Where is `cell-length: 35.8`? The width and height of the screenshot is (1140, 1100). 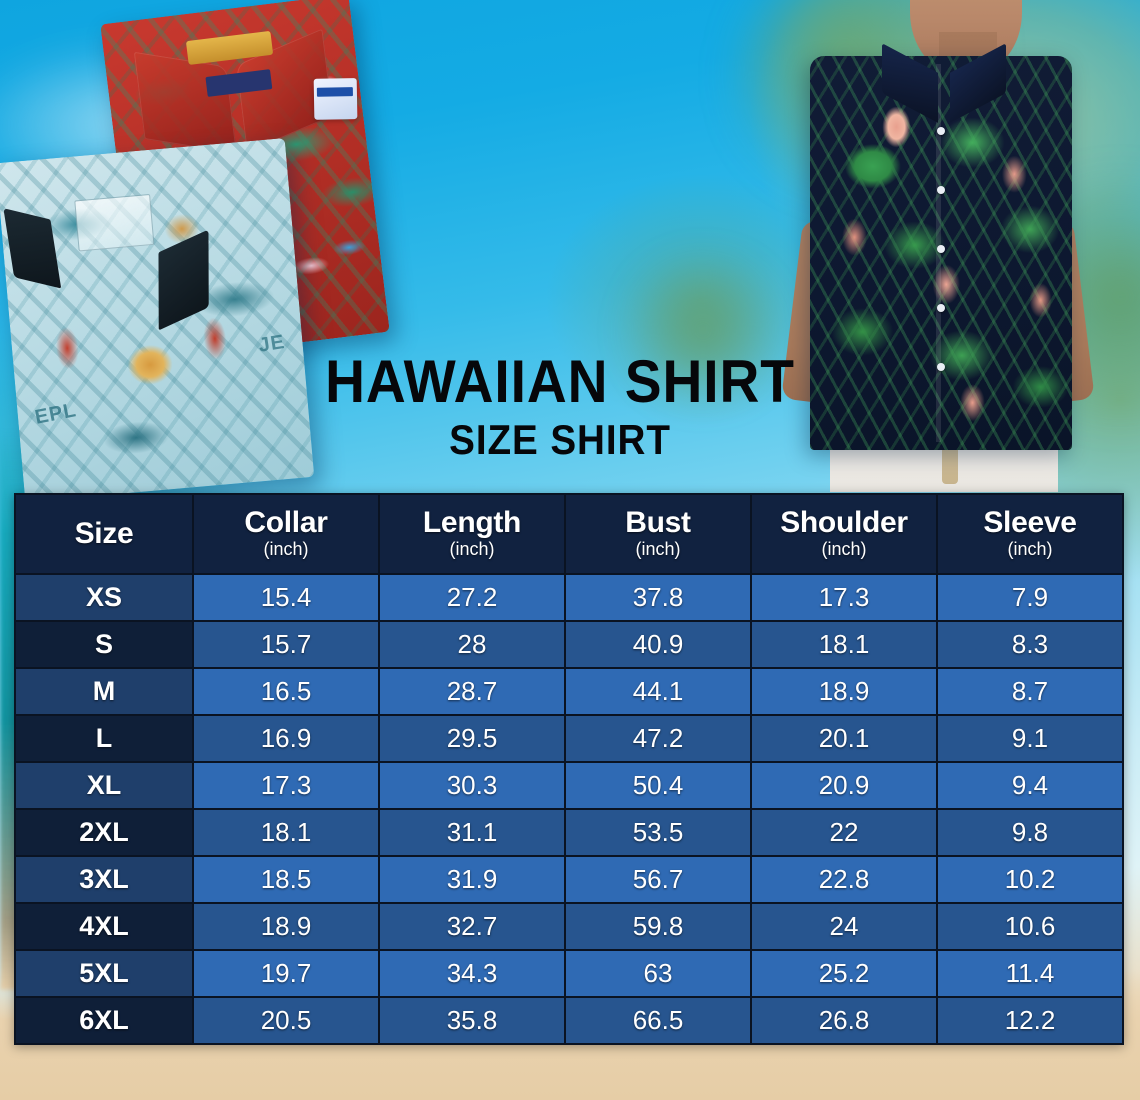 cell-length: 35.8 is located at coordinates (472, 1020).